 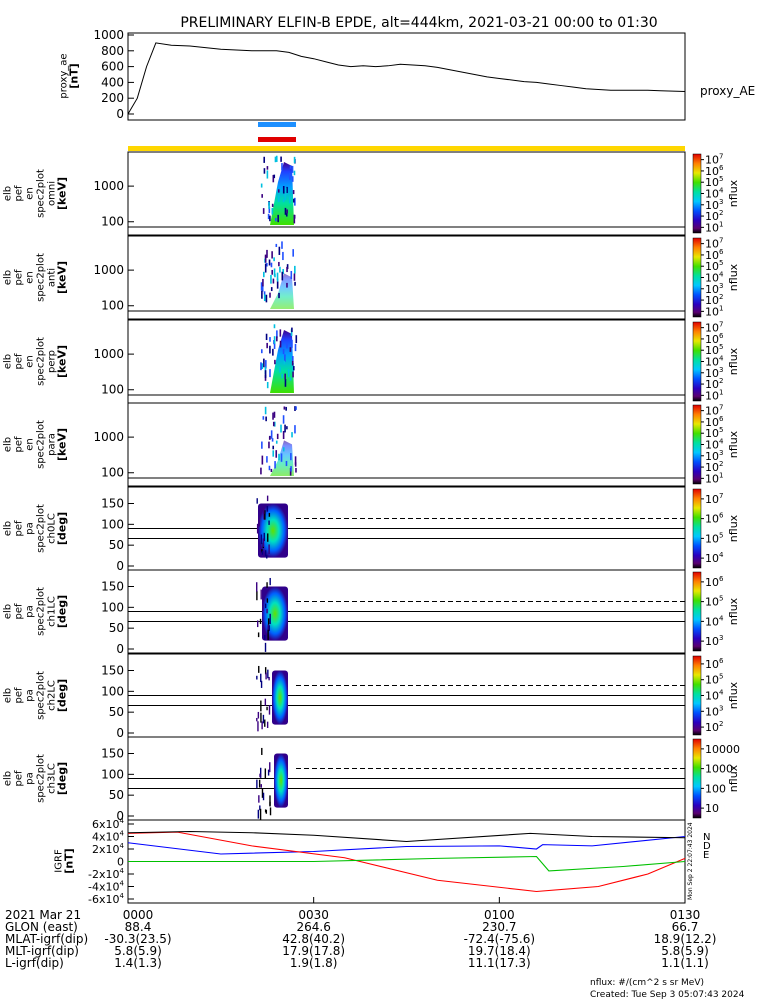 What do you see at coordinates (120, 649) in the screenshot?
I see `pa-panel-1-y-tick-label-0: 0` at bounding box center [120, 649].